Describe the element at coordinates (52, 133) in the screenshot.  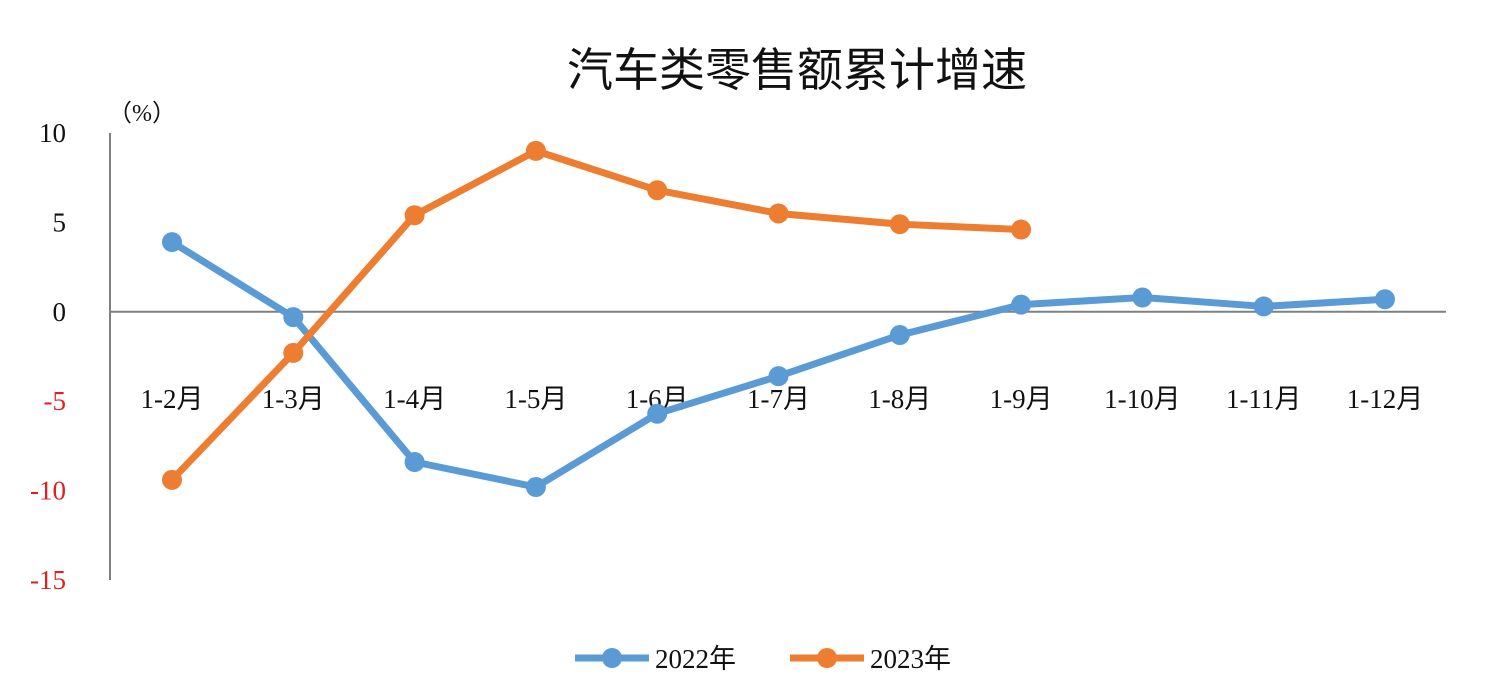
I see `y-tick-label: 10` at that location.